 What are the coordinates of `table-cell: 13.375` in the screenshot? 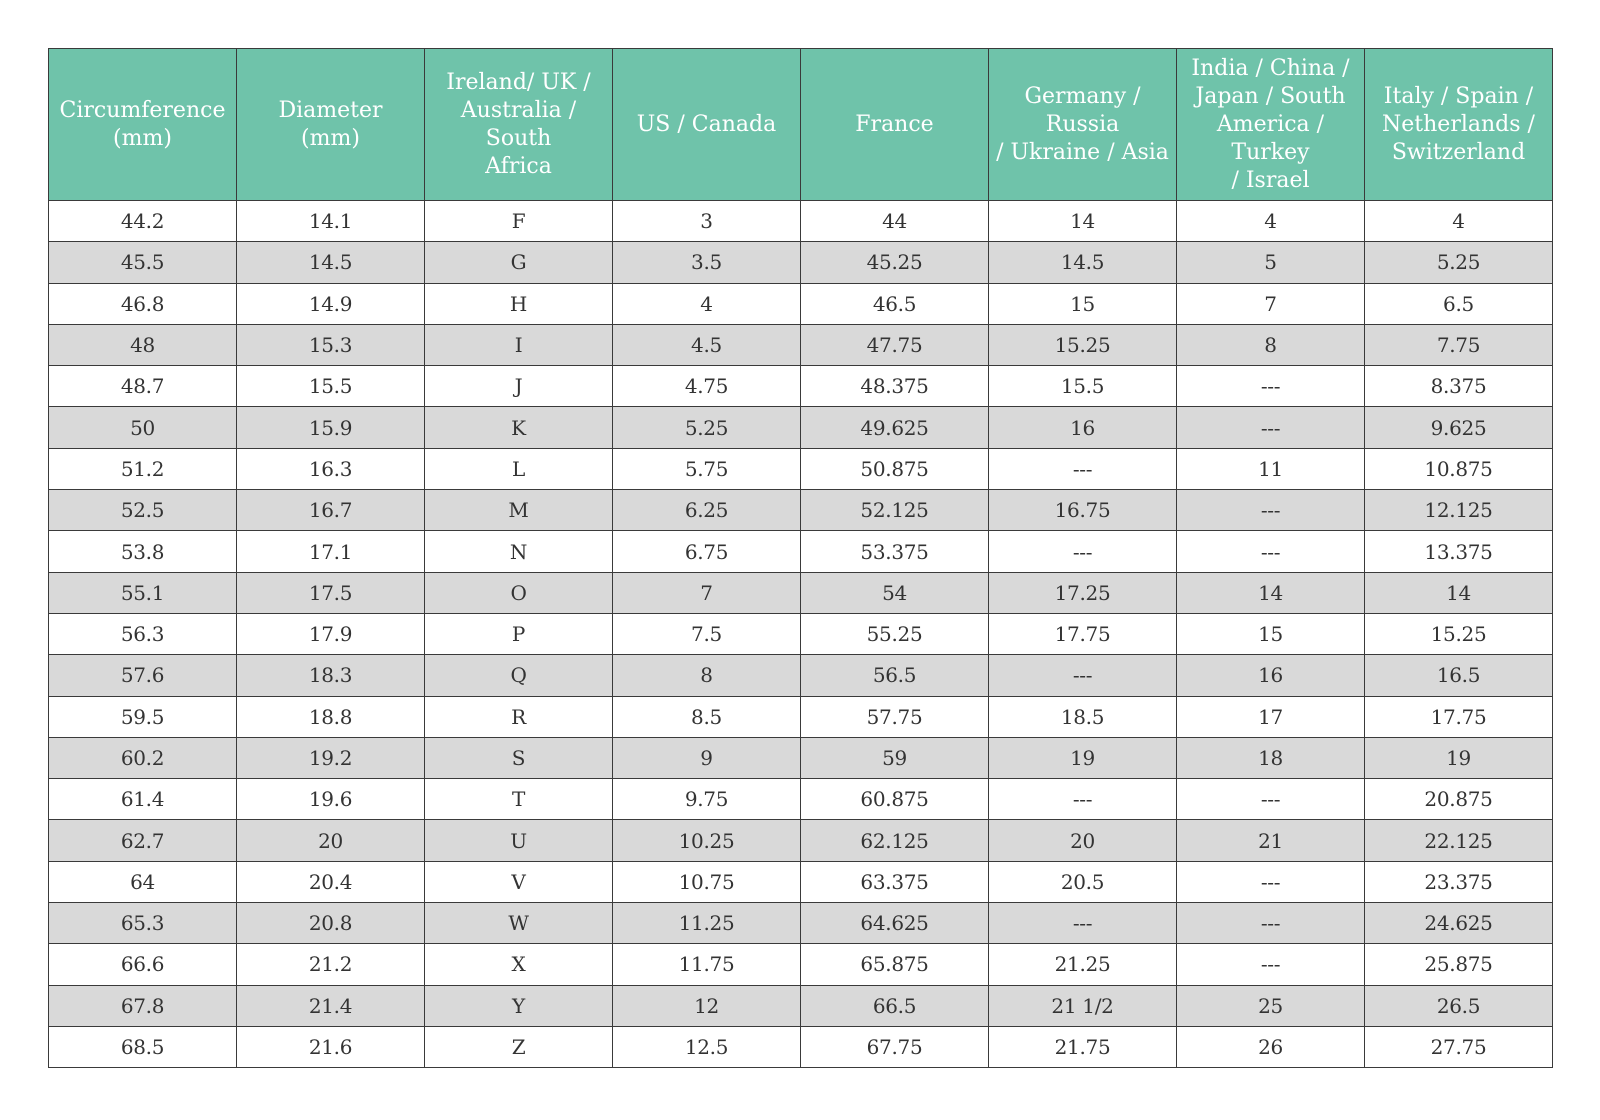 It's located at (1458, 551).